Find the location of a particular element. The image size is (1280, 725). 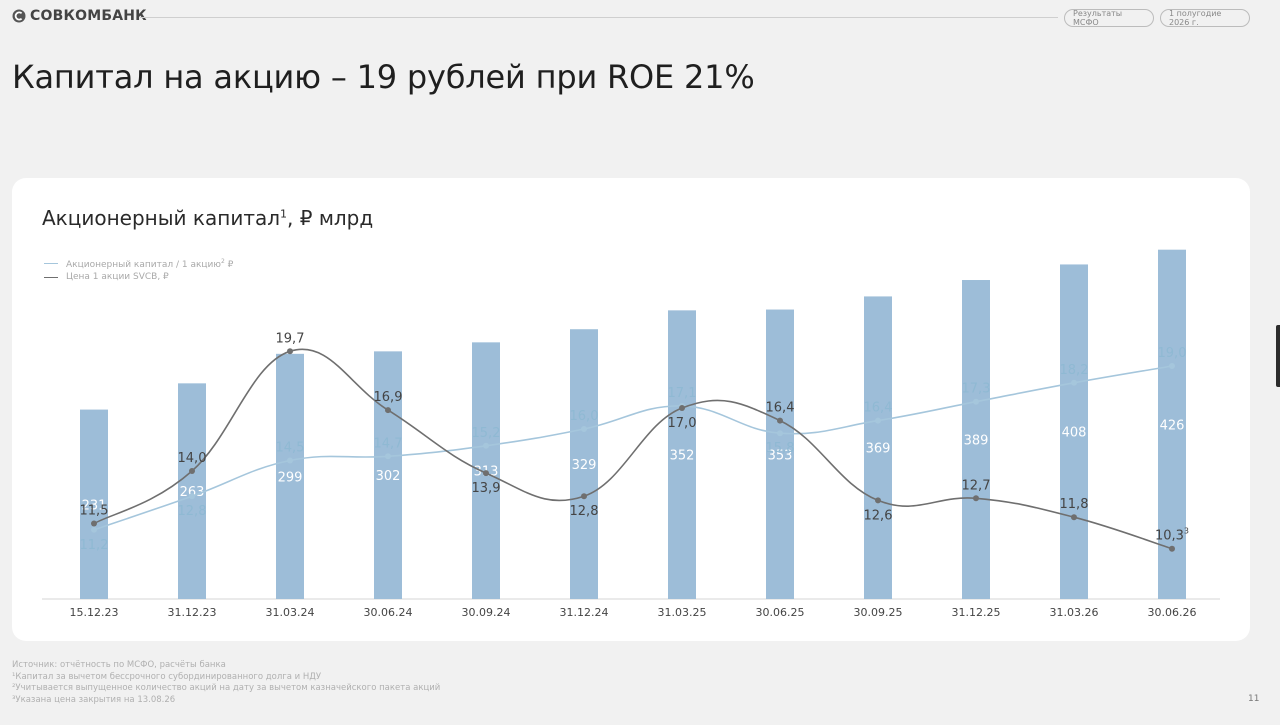

bar-30.06.24 is located at coordinates (388, 475).